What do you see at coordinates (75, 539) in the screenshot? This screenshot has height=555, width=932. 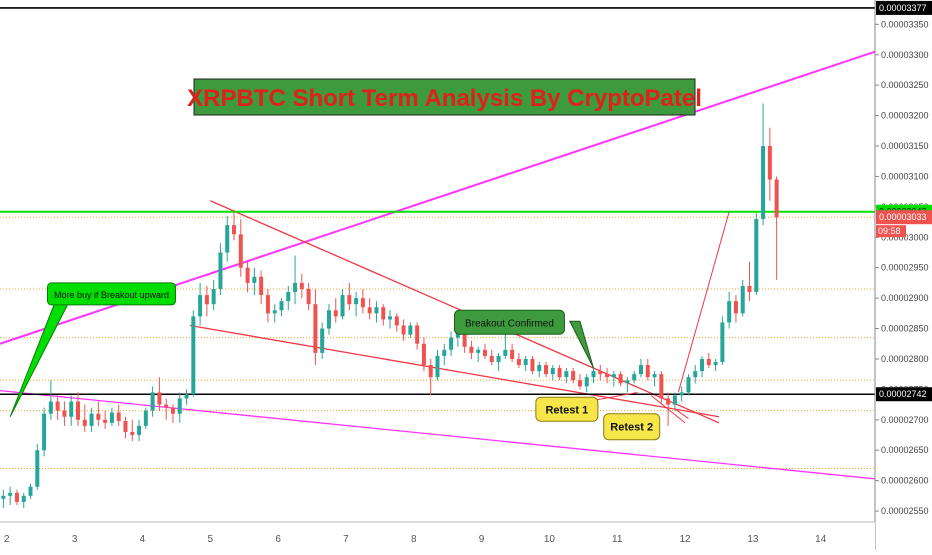 I see `time-tick-label: 3` at bounding box center [75, 539].